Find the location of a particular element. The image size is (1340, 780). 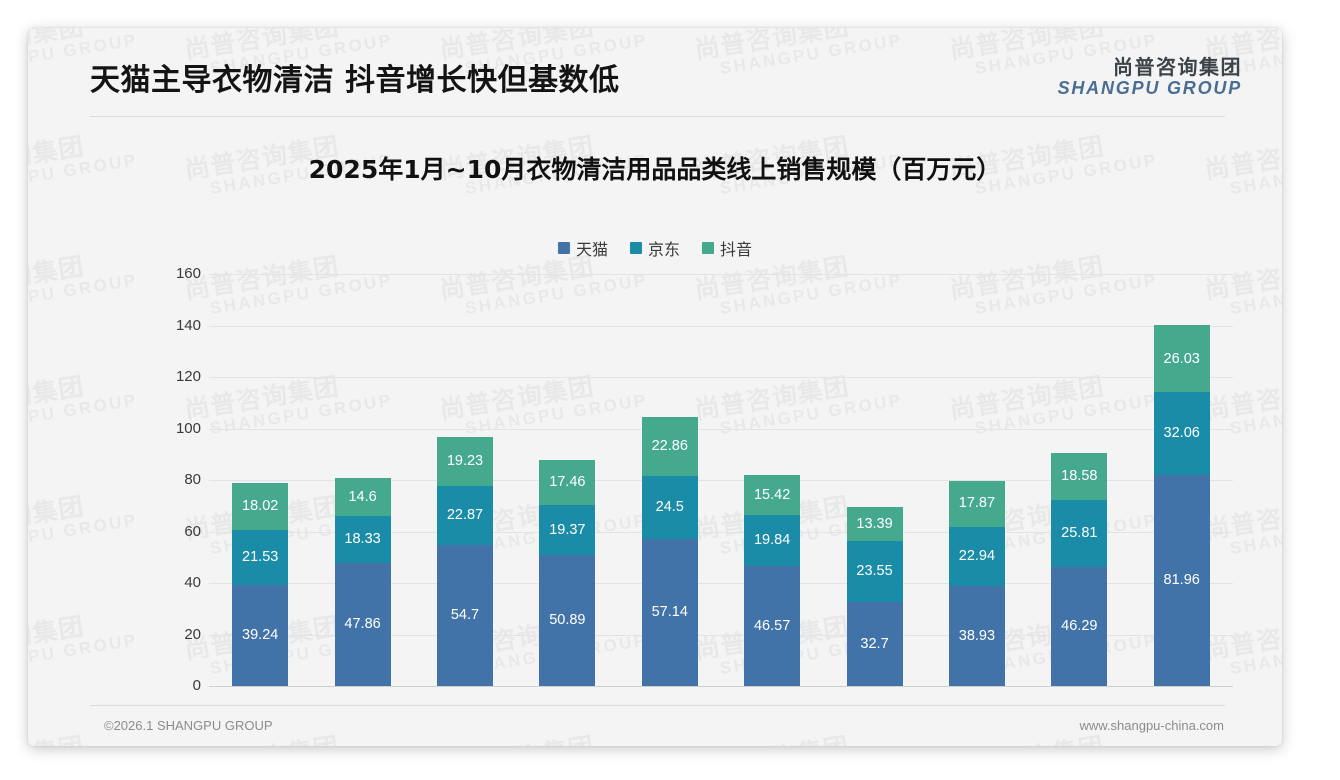

bar-segment-天猫: 46.29 is located at coordinates (1079, 626).